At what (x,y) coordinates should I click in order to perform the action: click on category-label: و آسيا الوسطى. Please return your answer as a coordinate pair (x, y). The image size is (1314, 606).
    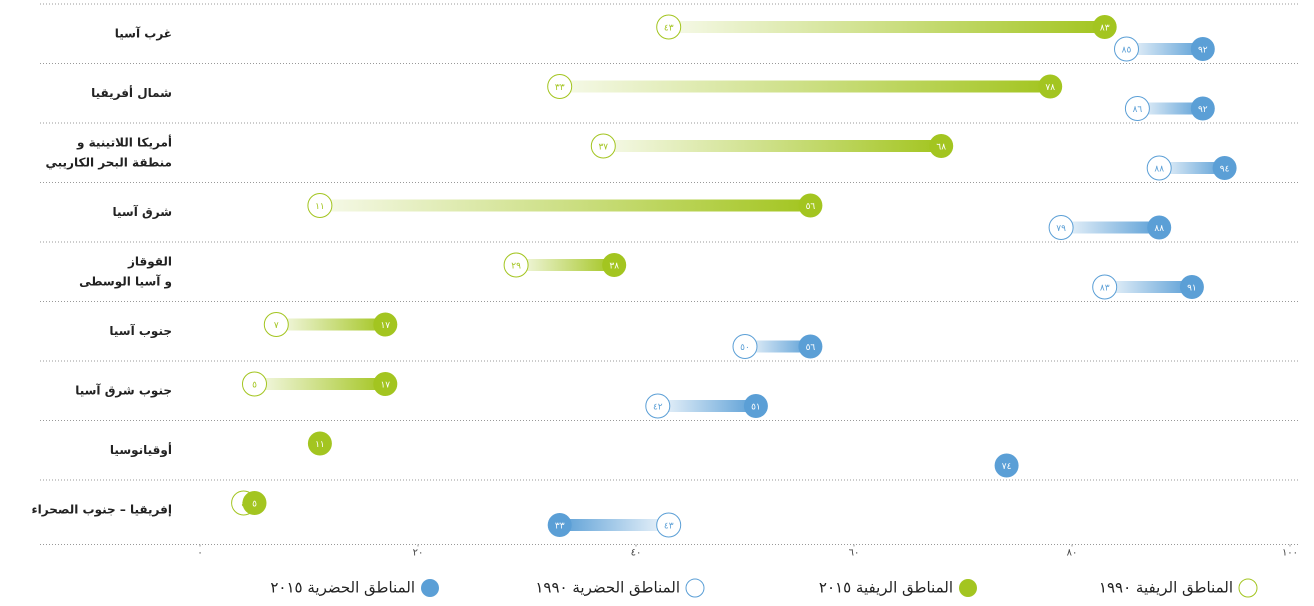
    Looking at the image, I should click on (125, 281).